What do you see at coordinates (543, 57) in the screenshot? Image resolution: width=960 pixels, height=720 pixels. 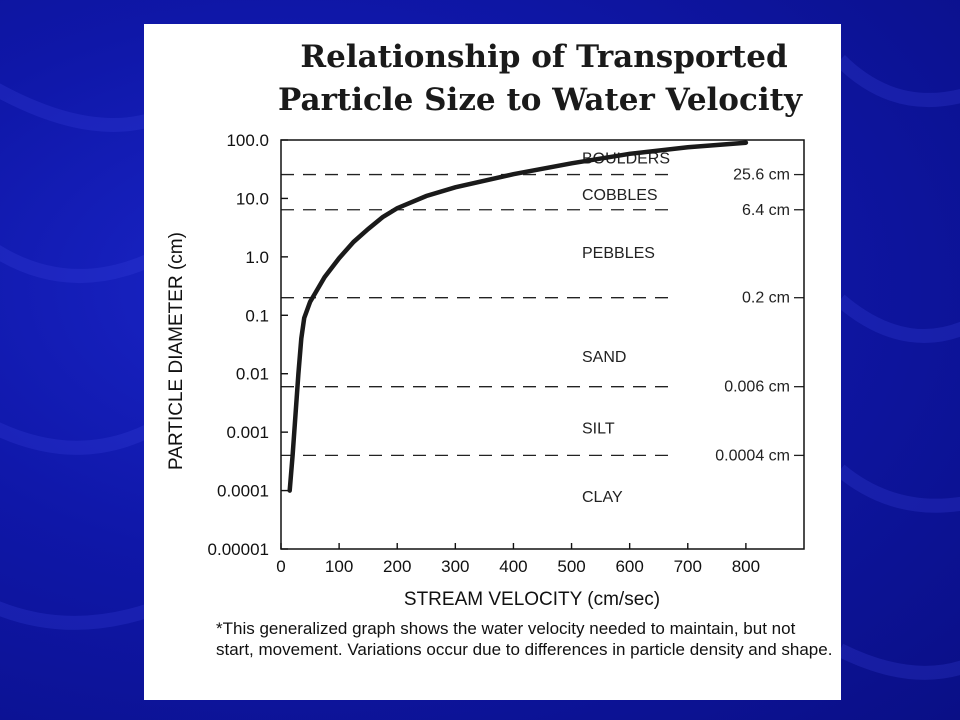 I see `chart-title-line-1: Relationship of Transported` at bounding box center [543, 57].